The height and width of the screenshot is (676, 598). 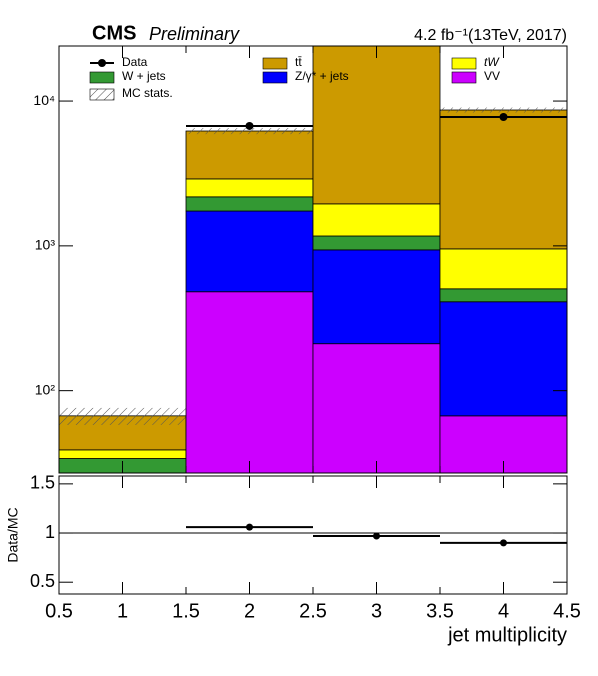 I want to click on legend-label: tW, so click(x=492, y=62).